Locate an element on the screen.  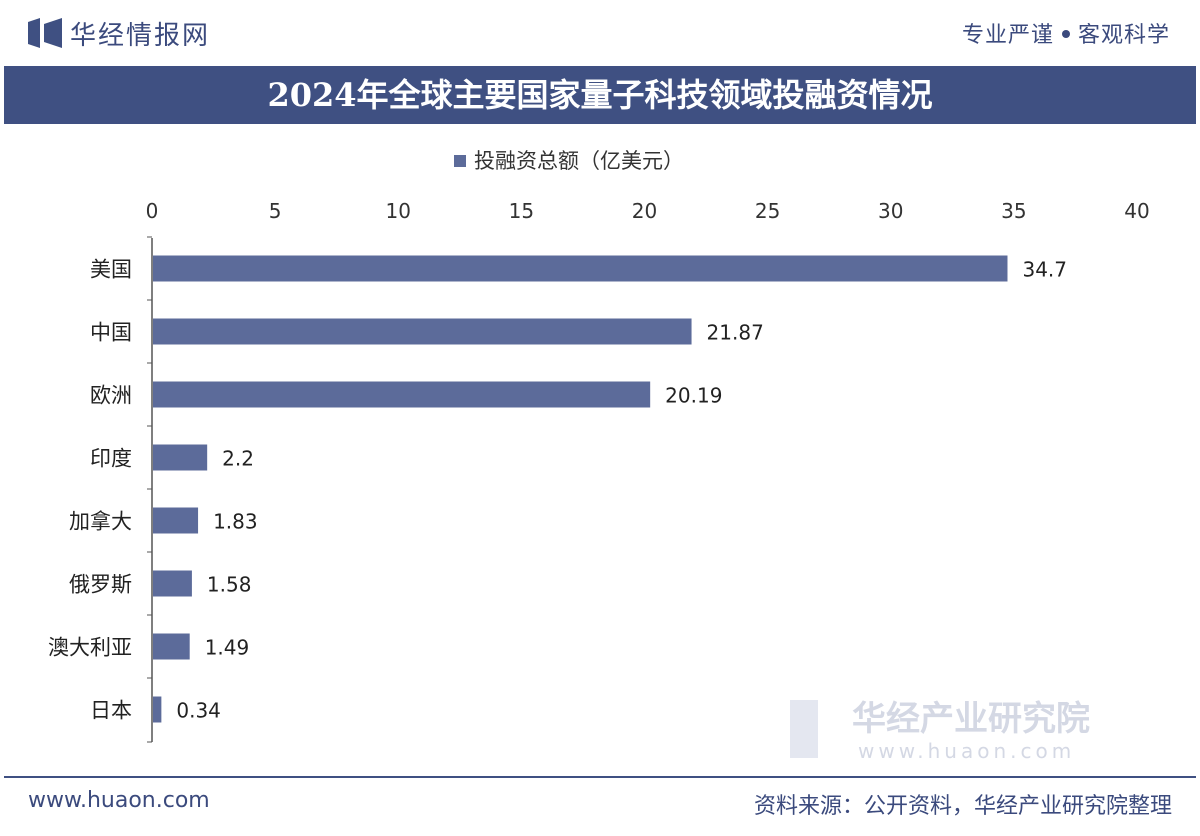
category-label: 印度 is located at coordinates (111, 459).